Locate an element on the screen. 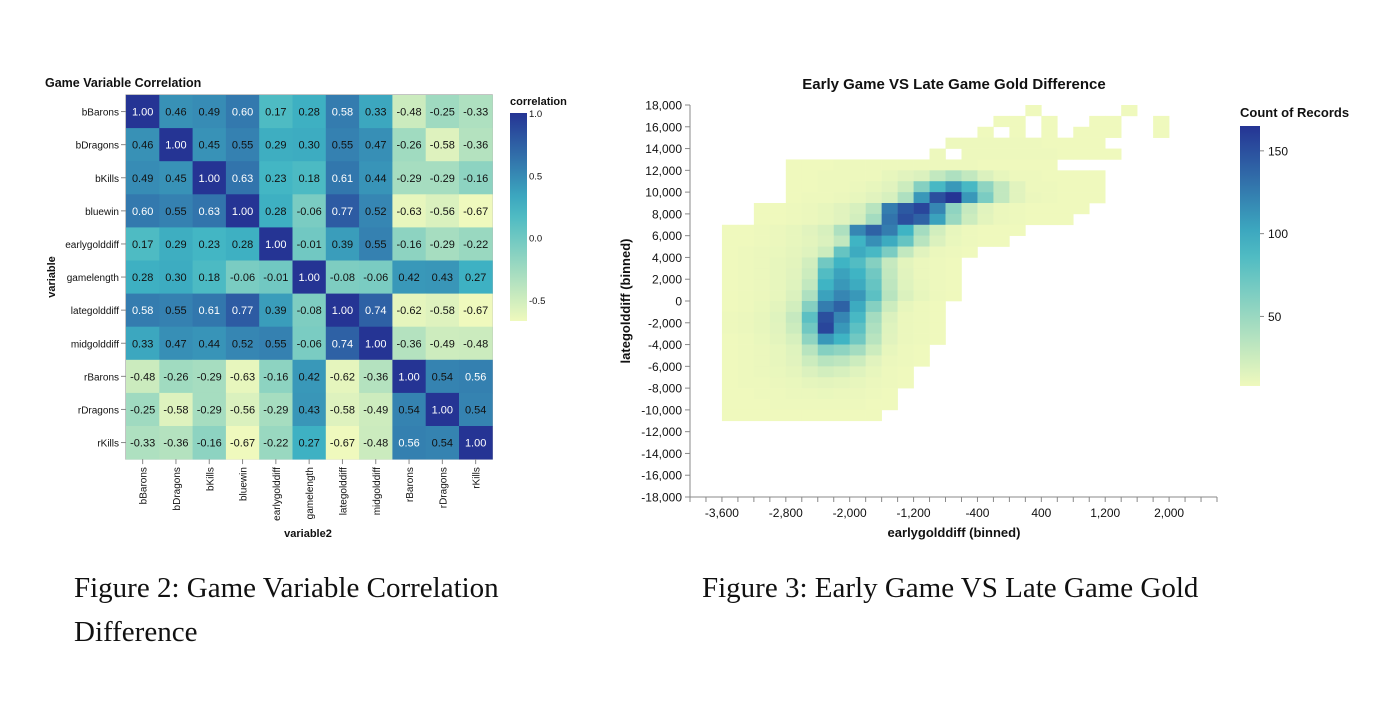 The image size is (1392, 701). correlation-cell-label: 0.44 is located at coordinates (209, 344).